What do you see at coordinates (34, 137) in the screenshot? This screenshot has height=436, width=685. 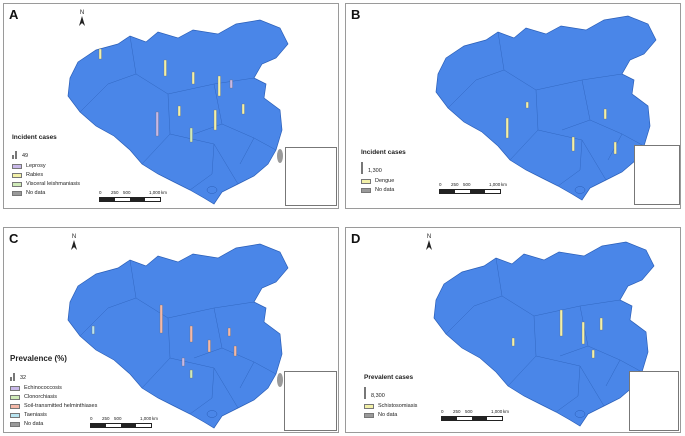 I see `legend-title: Incident cases` at bounding box center [34, 137].